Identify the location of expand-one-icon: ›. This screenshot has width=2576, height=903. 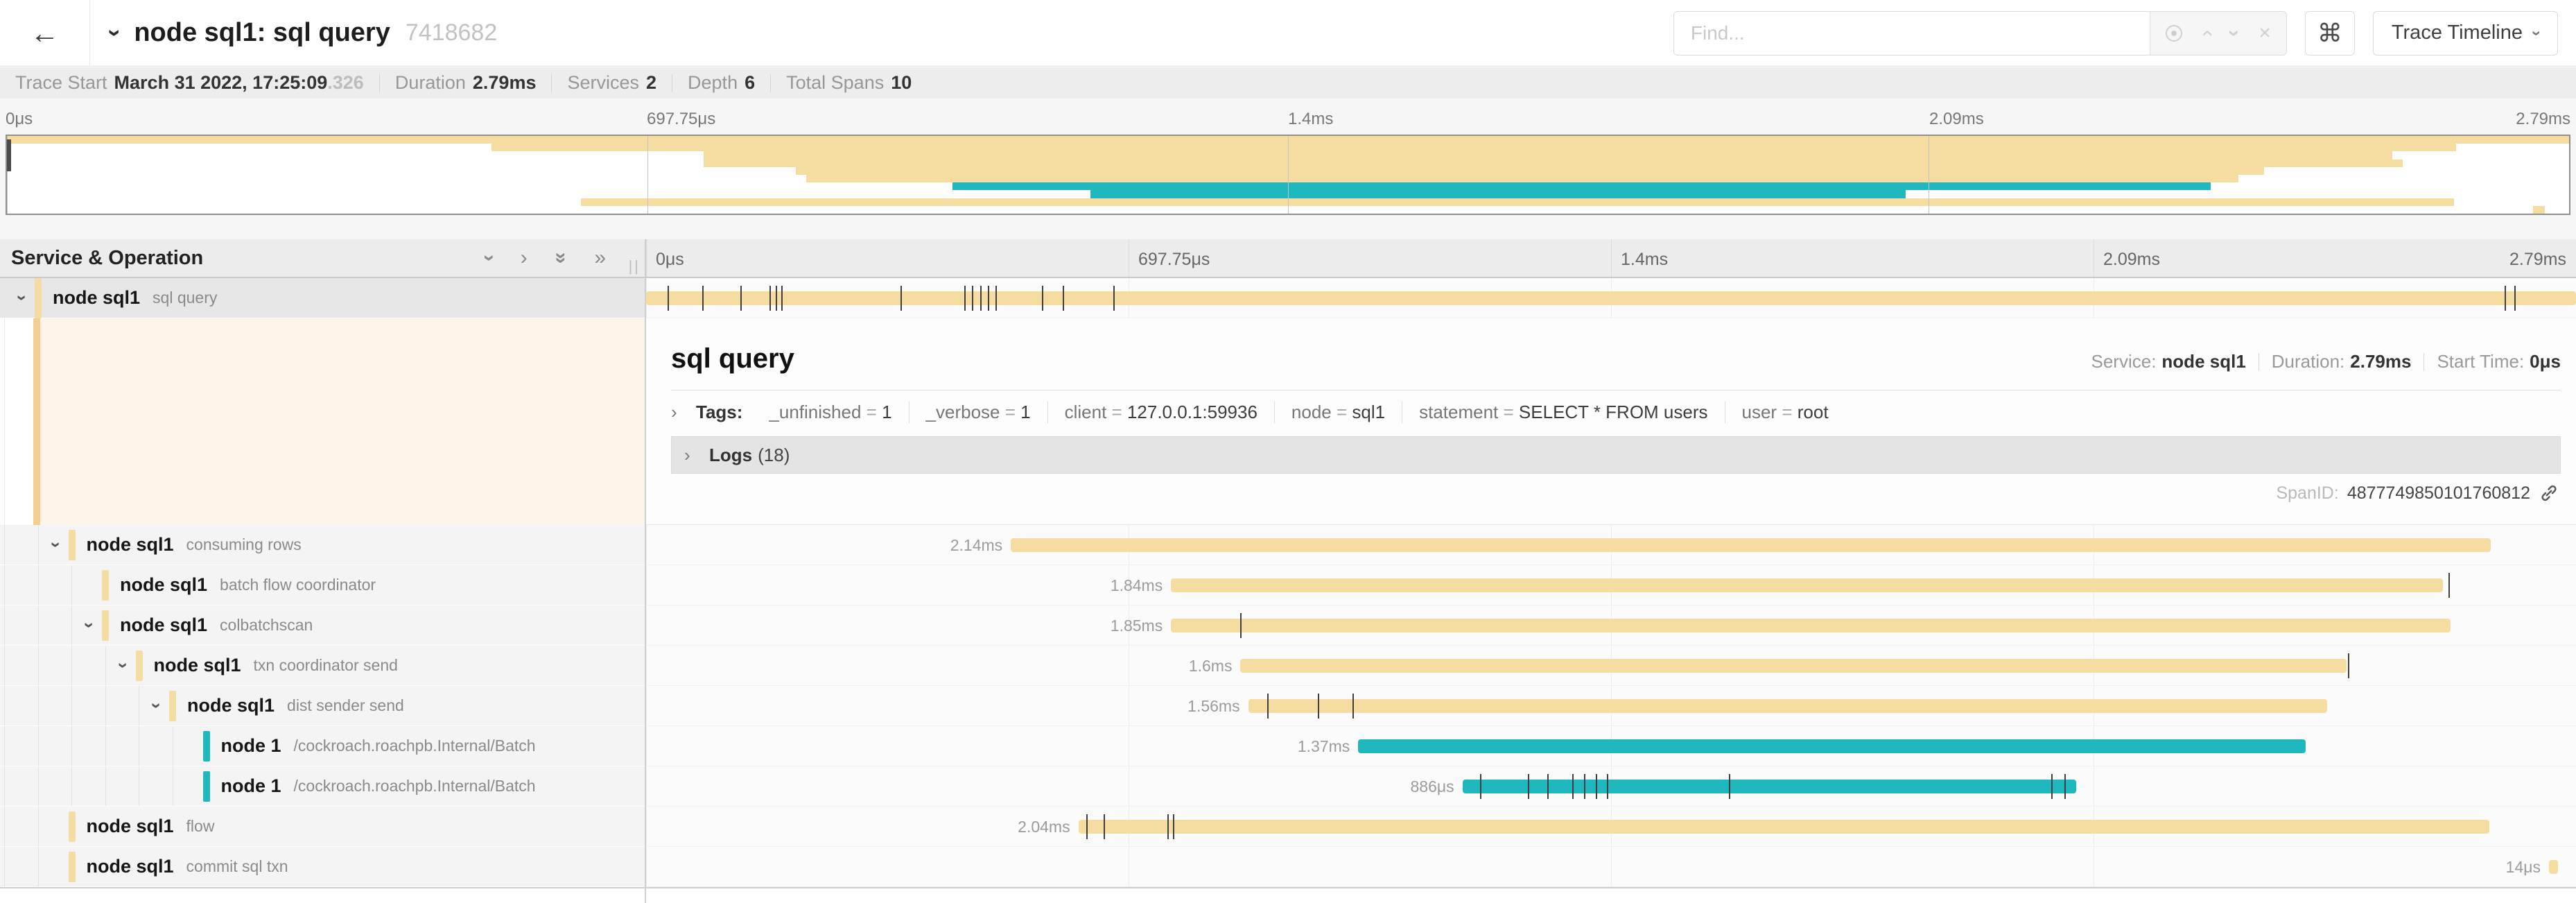
(524, 257).